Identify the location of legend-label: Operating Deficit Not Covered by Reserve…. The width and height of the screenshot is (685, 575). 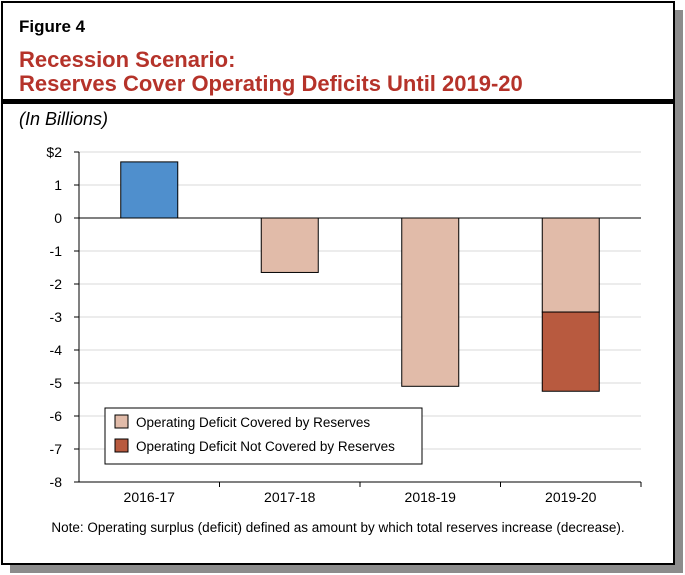
(265, 446).